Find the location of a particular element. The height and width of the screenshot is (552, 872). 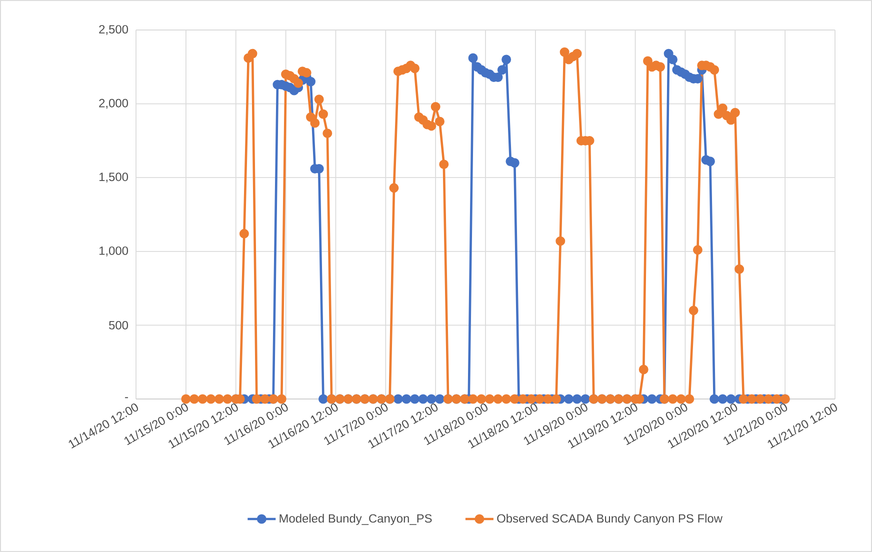

y-tick-label: 2,000 is located at coordinates (113, 103).